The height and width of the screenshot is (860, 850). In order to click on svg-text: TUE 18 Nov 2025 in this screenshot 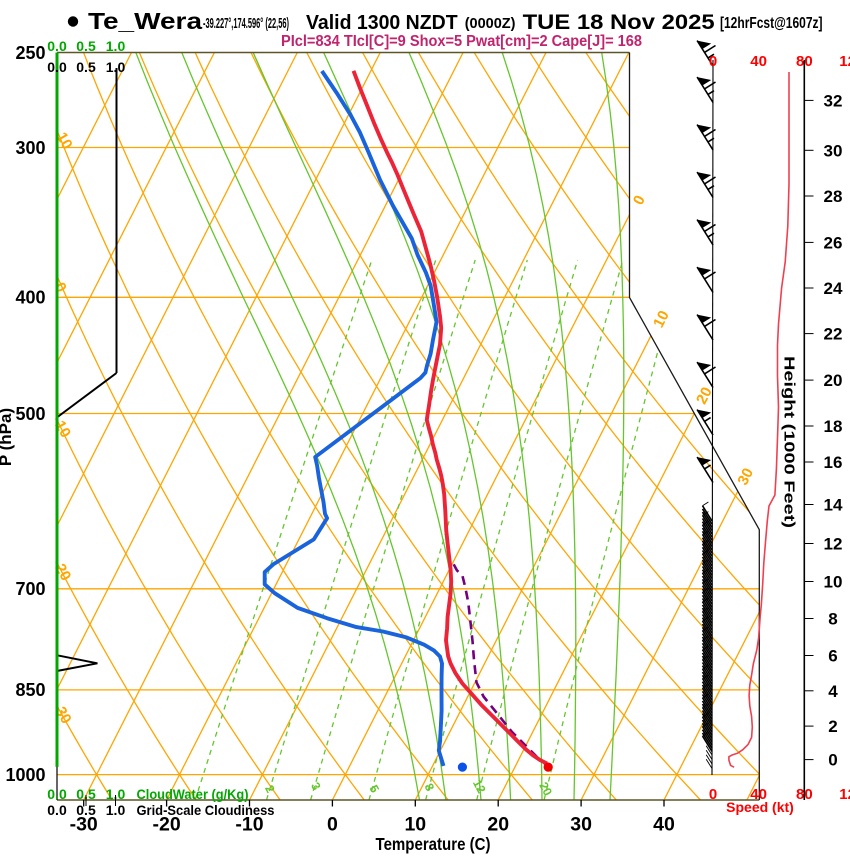, I will do `click(619, 22)`.